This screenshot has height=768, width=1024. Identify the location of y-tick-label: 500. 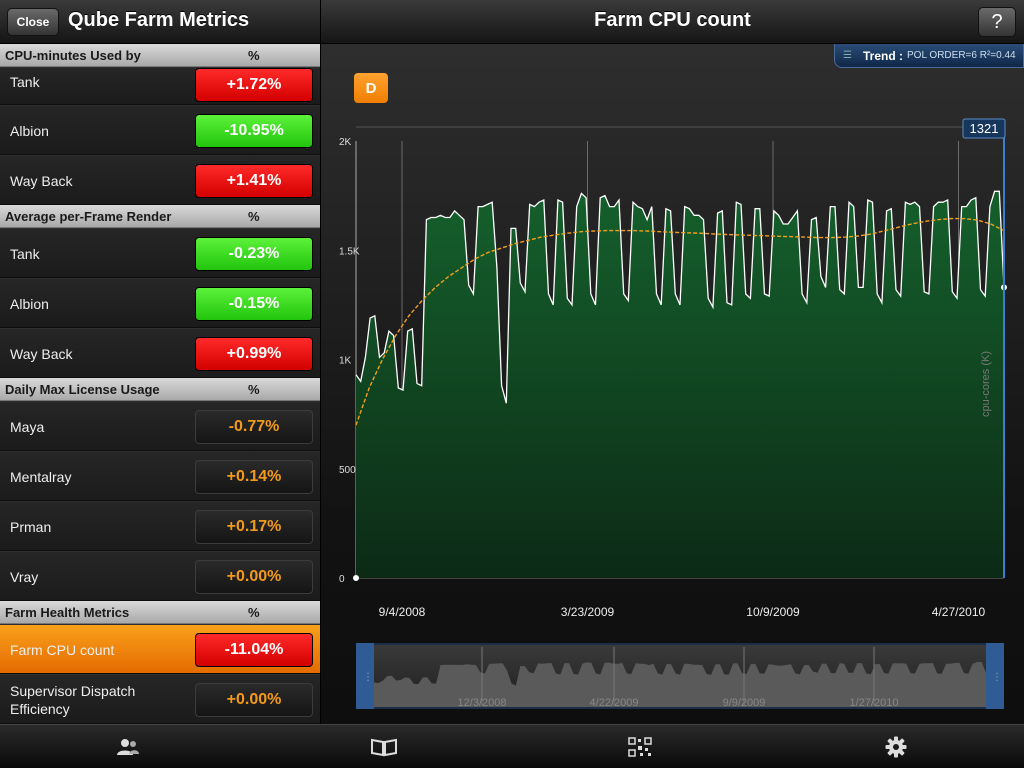
(347, 470).